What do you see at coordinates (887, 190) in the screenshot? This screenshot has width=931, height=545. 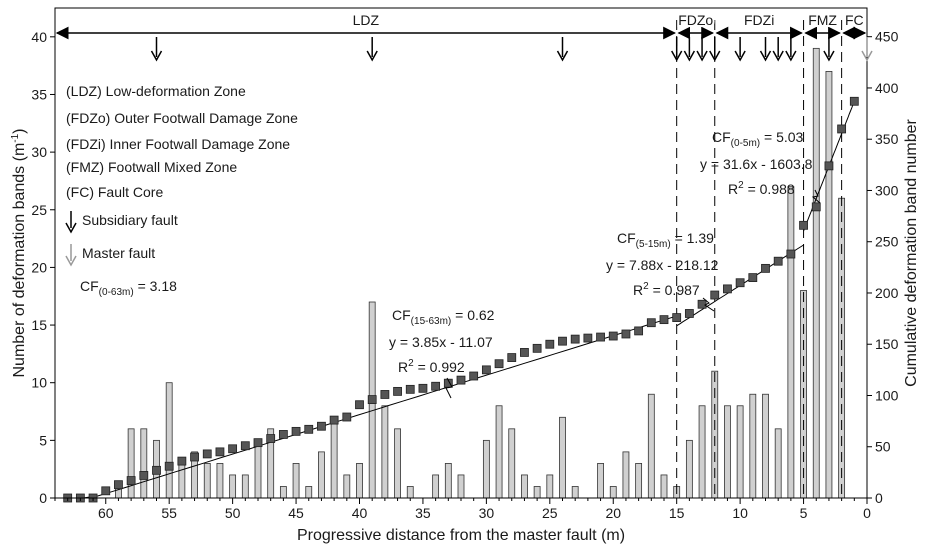 I see `y-right-tick-label: 300` at bounding box center [887, 190].